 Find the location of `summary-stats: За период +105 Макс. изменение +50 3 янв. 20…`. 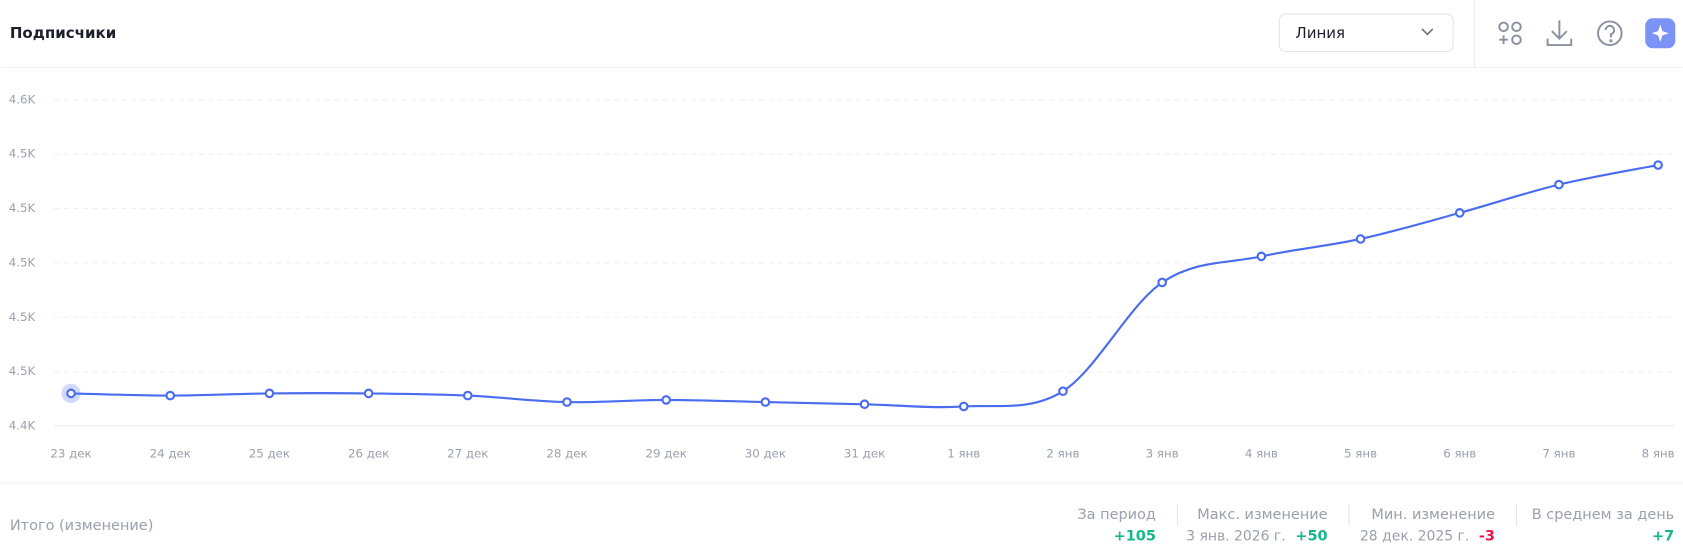

summary-stats: За период +105 Макс. изменение +50 3 янв. 20… is located at coordinates (1375, 524).